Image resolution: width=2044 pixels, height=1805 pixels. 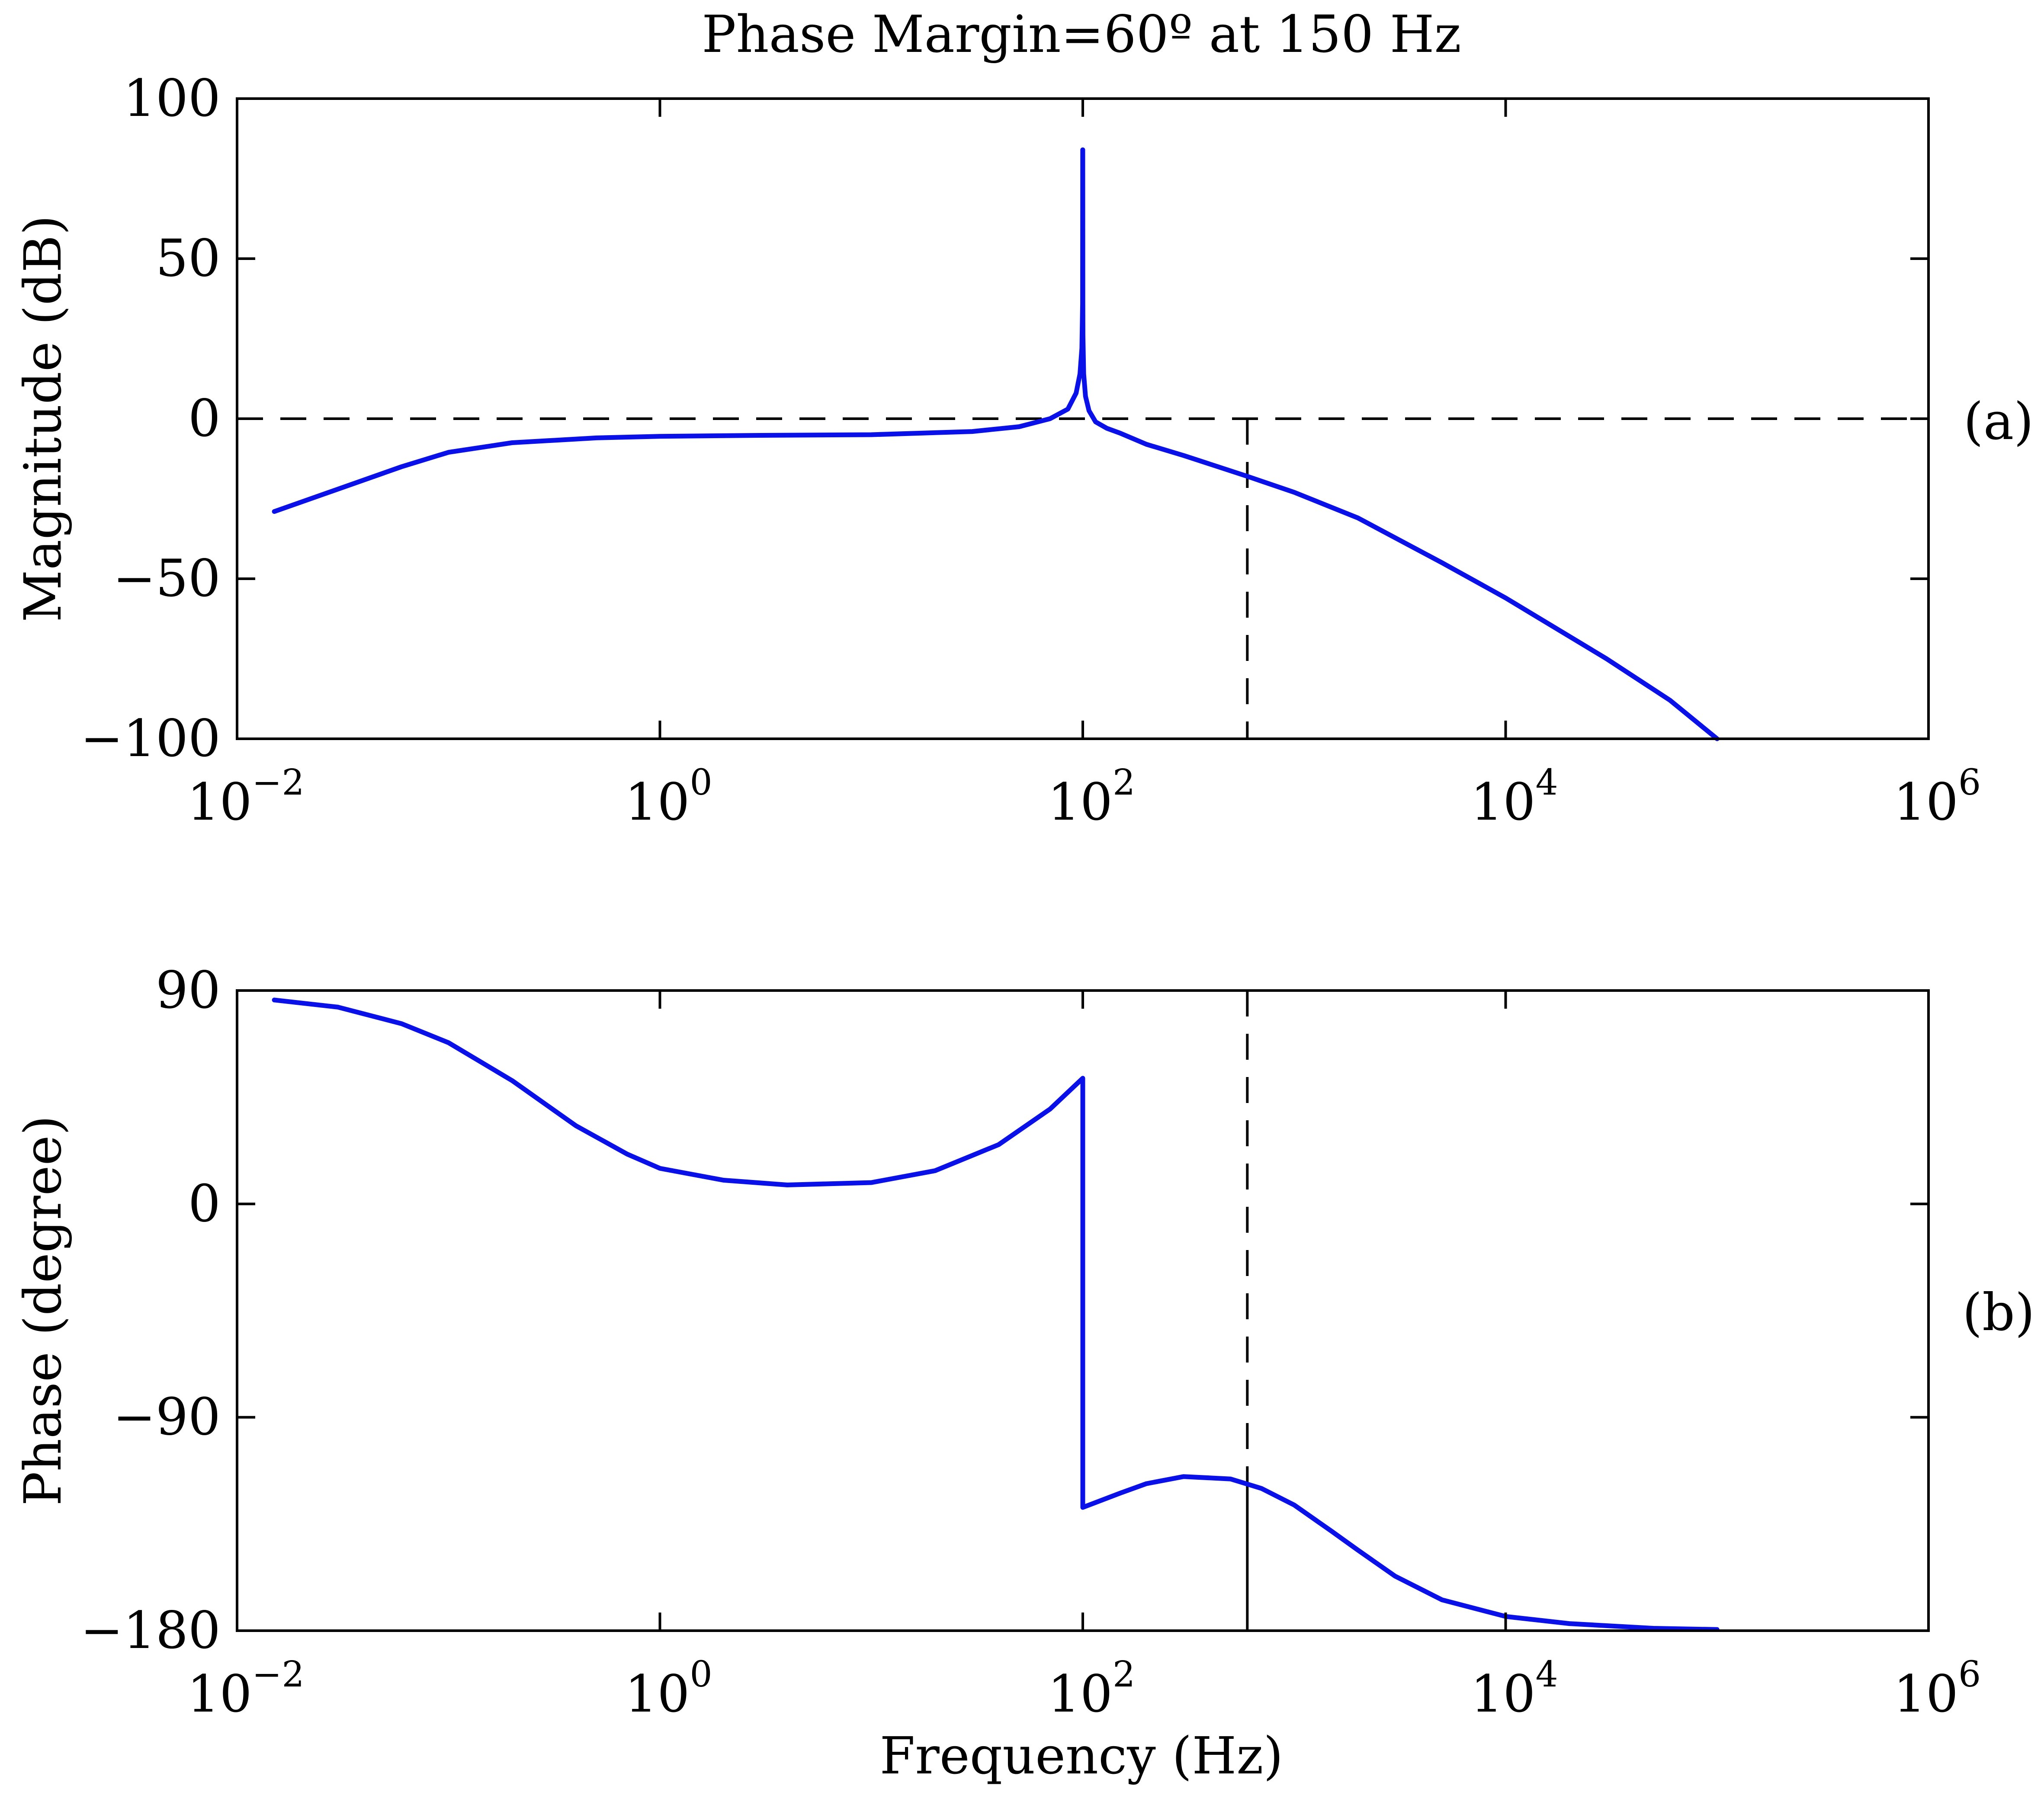 I want to click on magnitude-xtick-exponent: −2, so click(x=278, y=782).